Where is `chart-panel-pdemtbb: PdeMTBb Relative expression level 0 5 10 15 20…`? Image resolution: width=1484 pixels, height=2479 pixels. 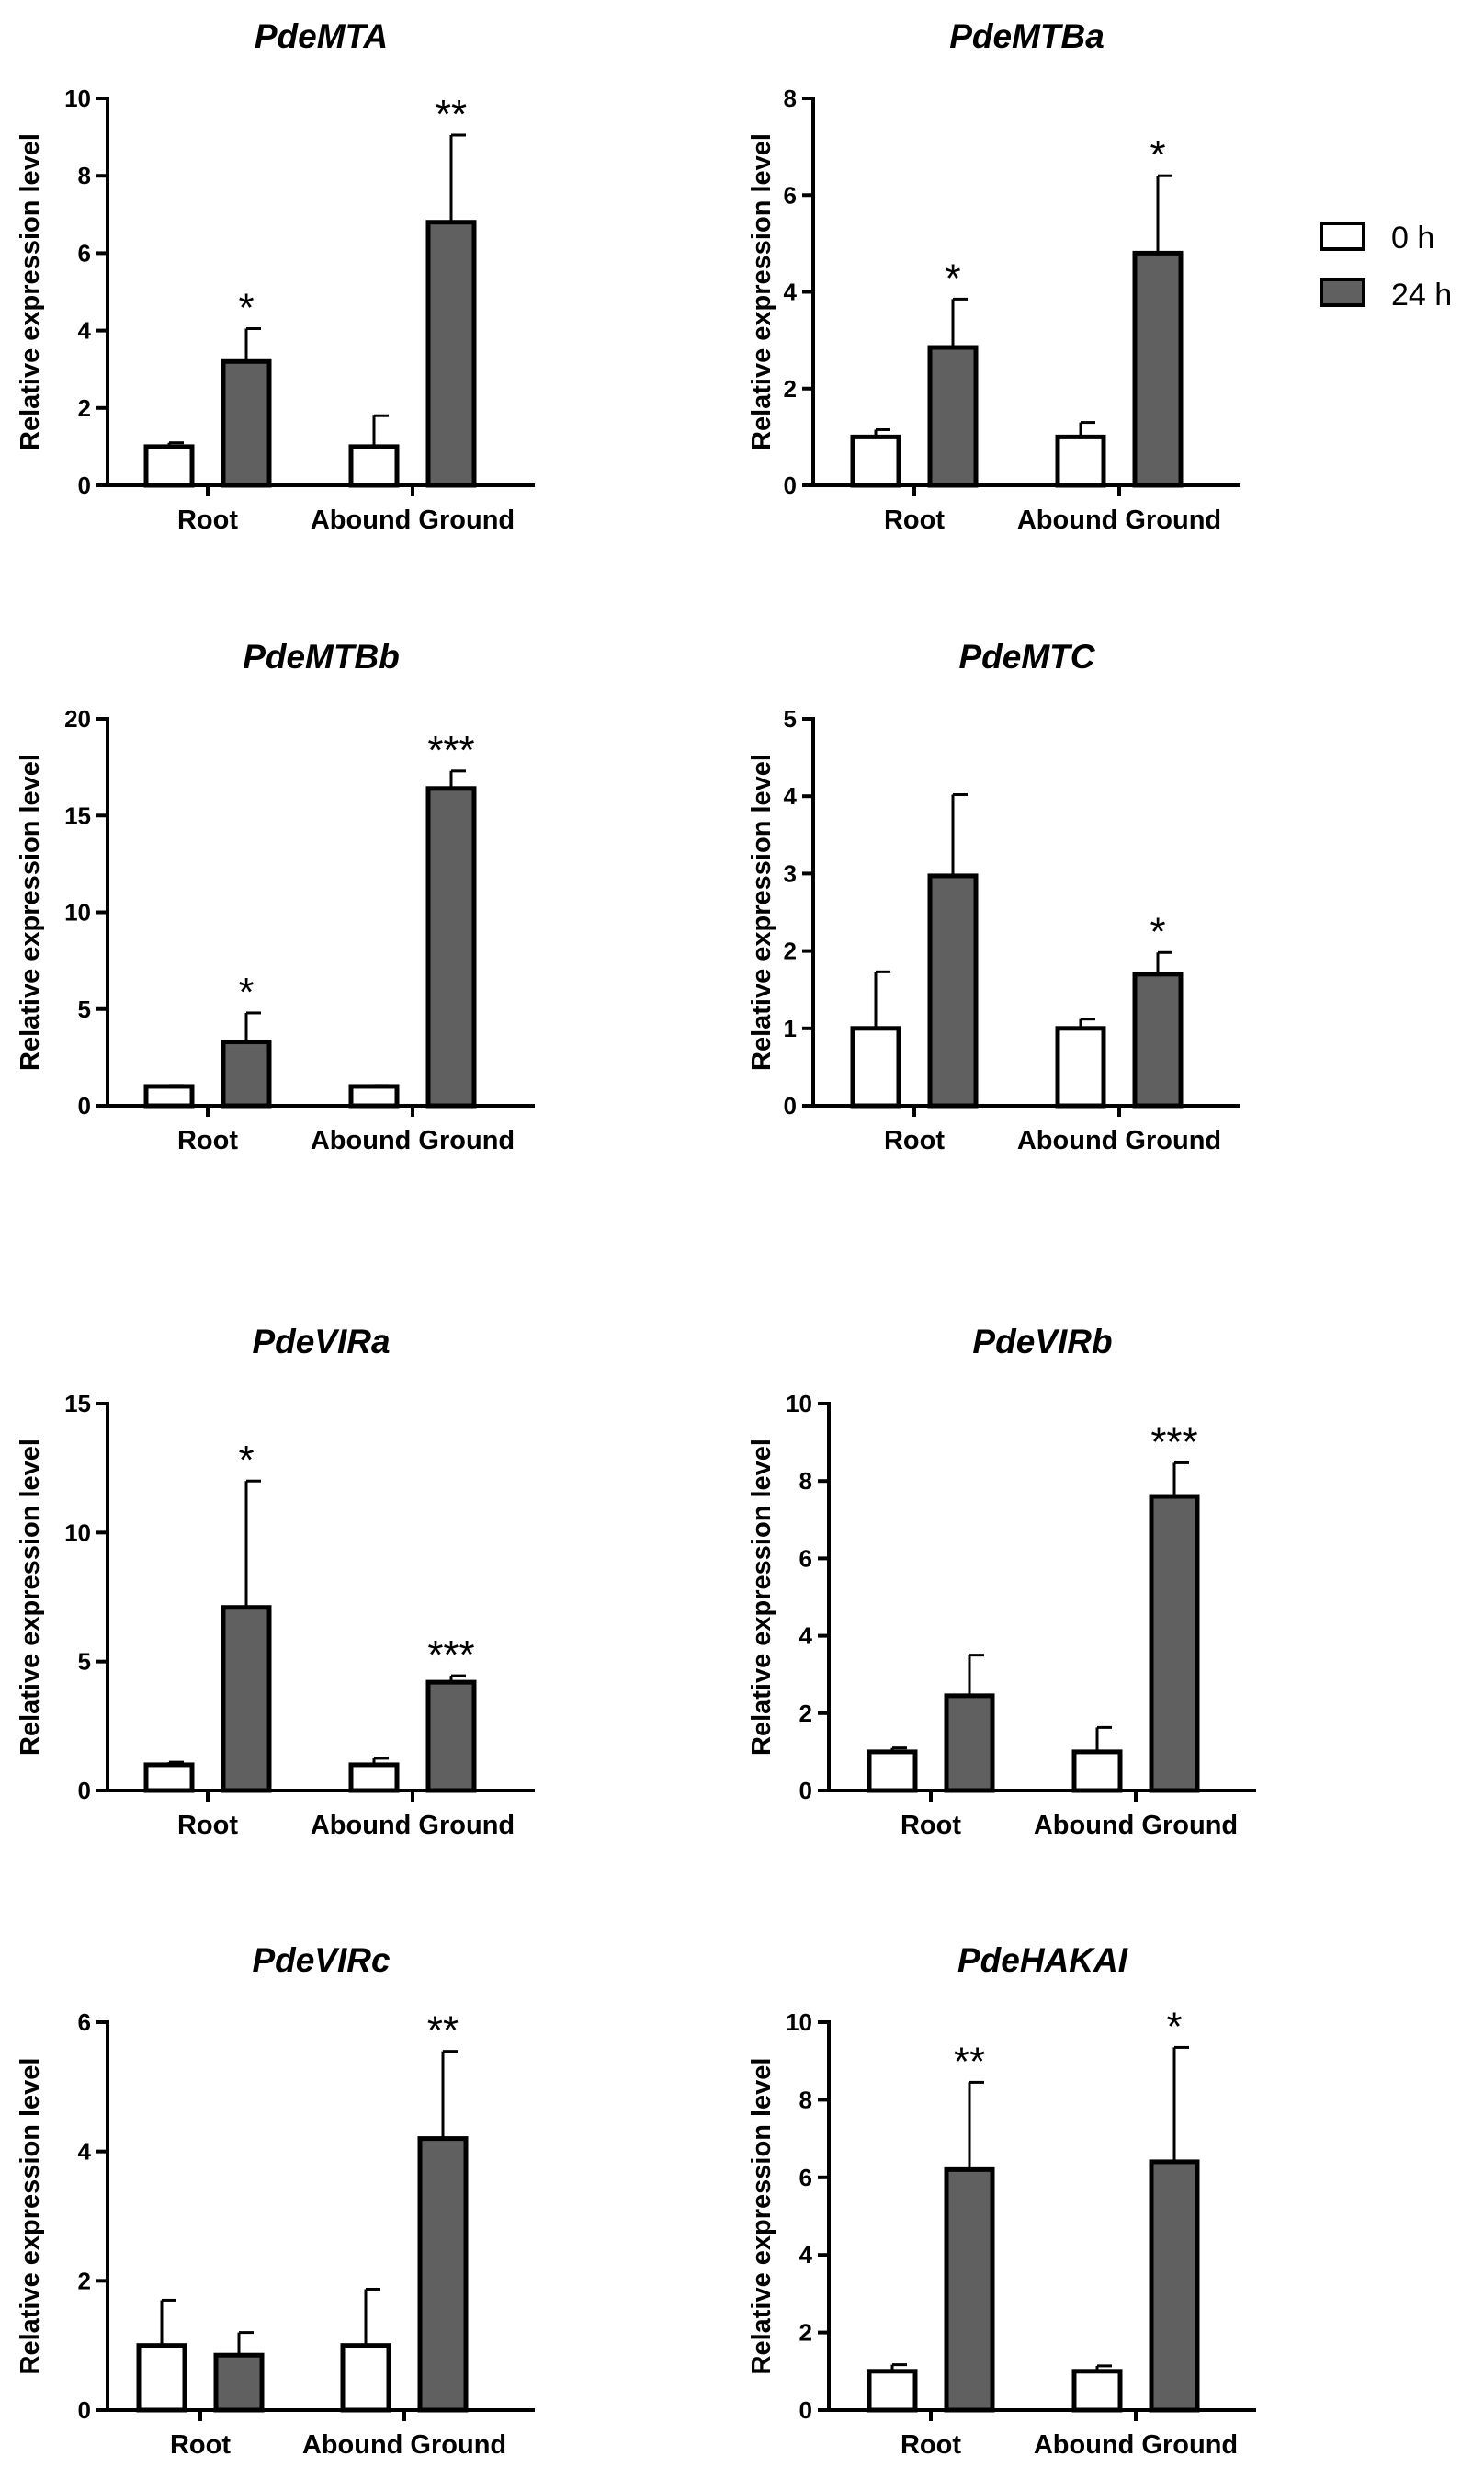
chart-panel-pdemtbb: PdeMTBb Relative expression level 0 5 10 15 20… is located at coordinates (275, 897).